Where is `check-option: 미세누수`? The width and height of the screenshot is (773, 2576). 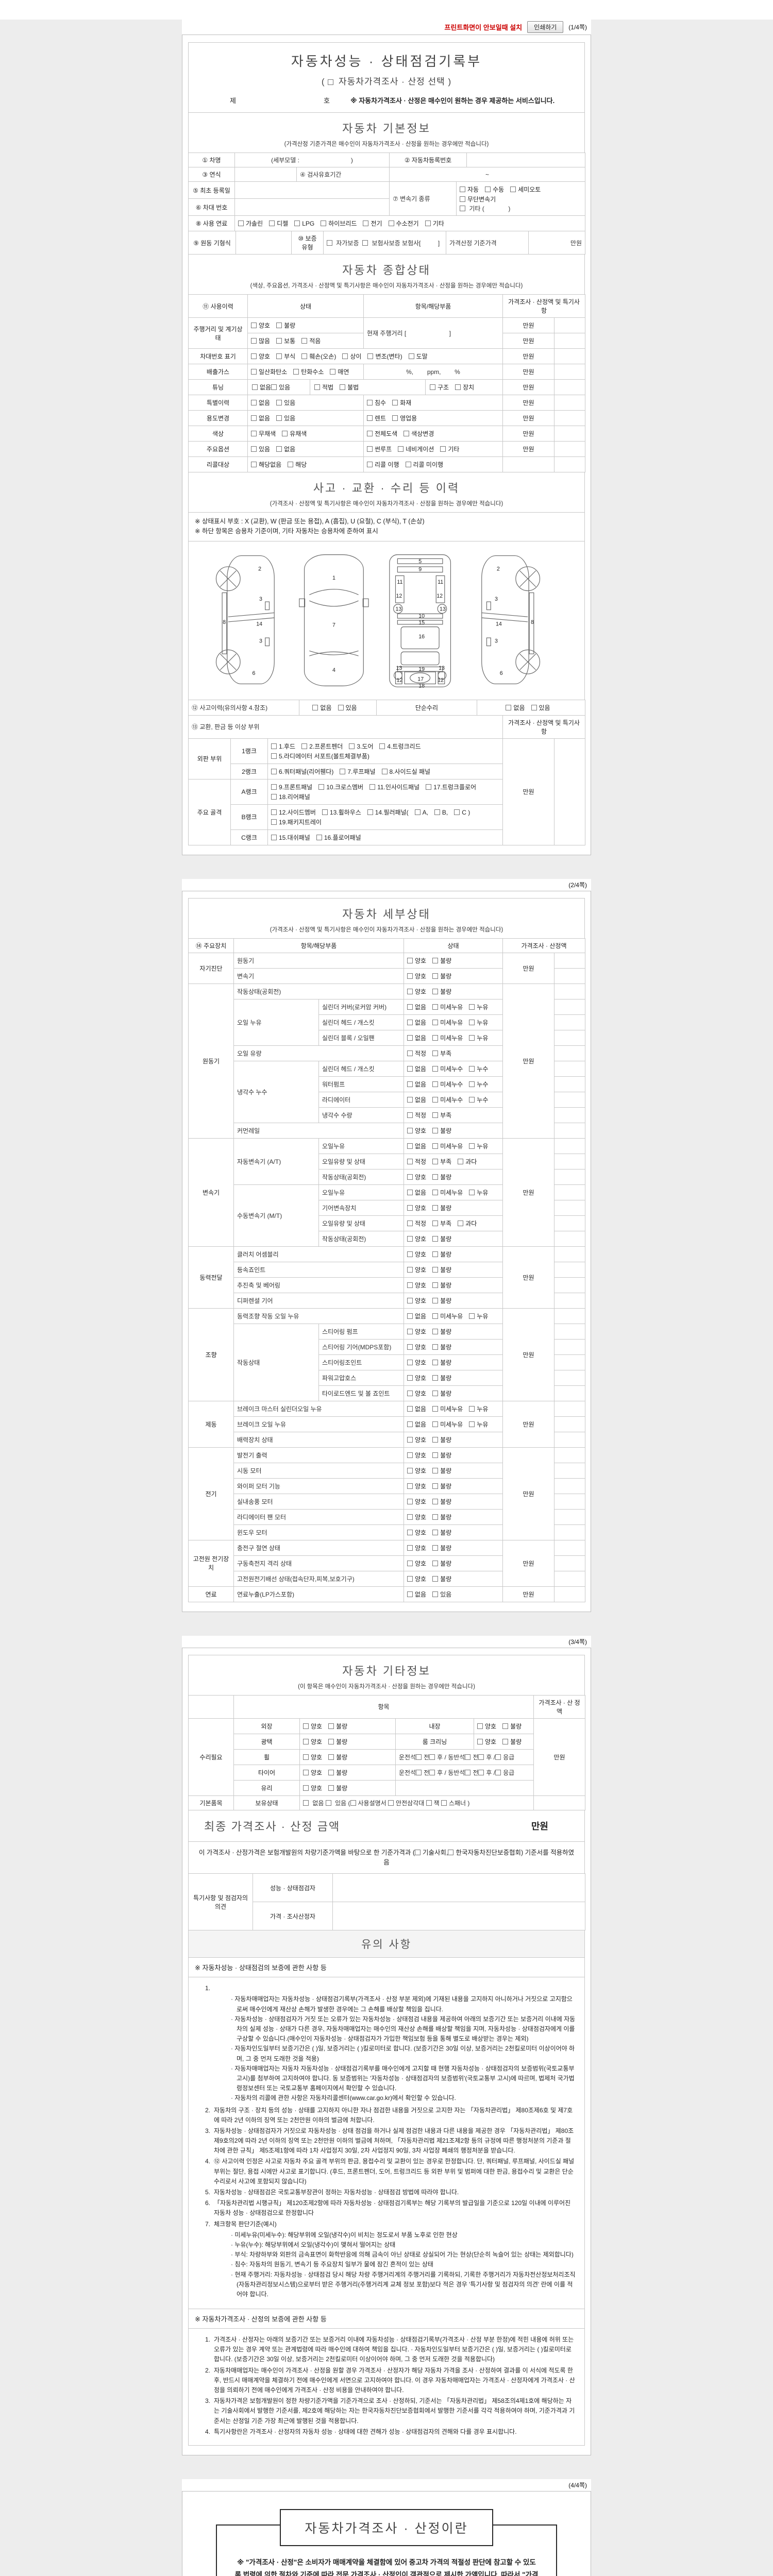 check-option: 미세누수 is located at coordinates (447, 1100).